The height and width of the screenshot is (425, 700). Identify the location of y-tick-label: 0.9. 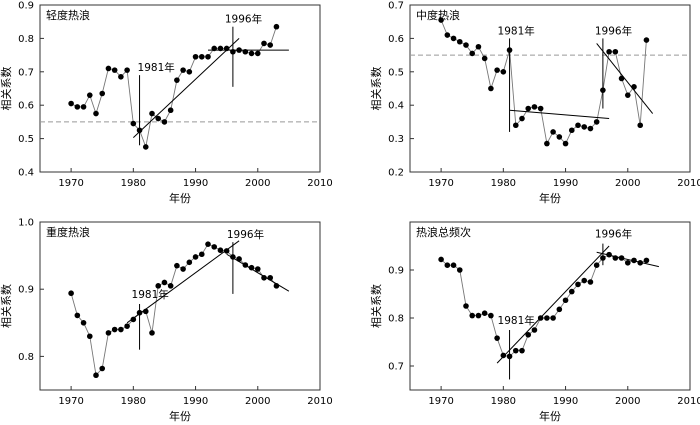
(396, 271).